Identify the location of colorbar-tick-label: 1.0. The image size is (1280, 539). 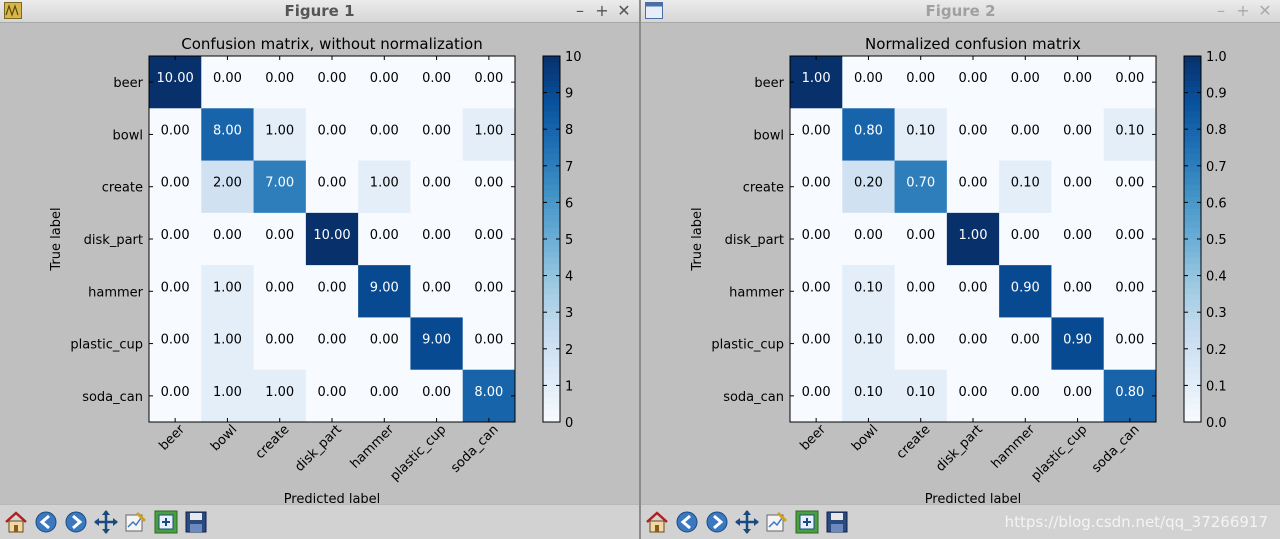
(1216, 57).